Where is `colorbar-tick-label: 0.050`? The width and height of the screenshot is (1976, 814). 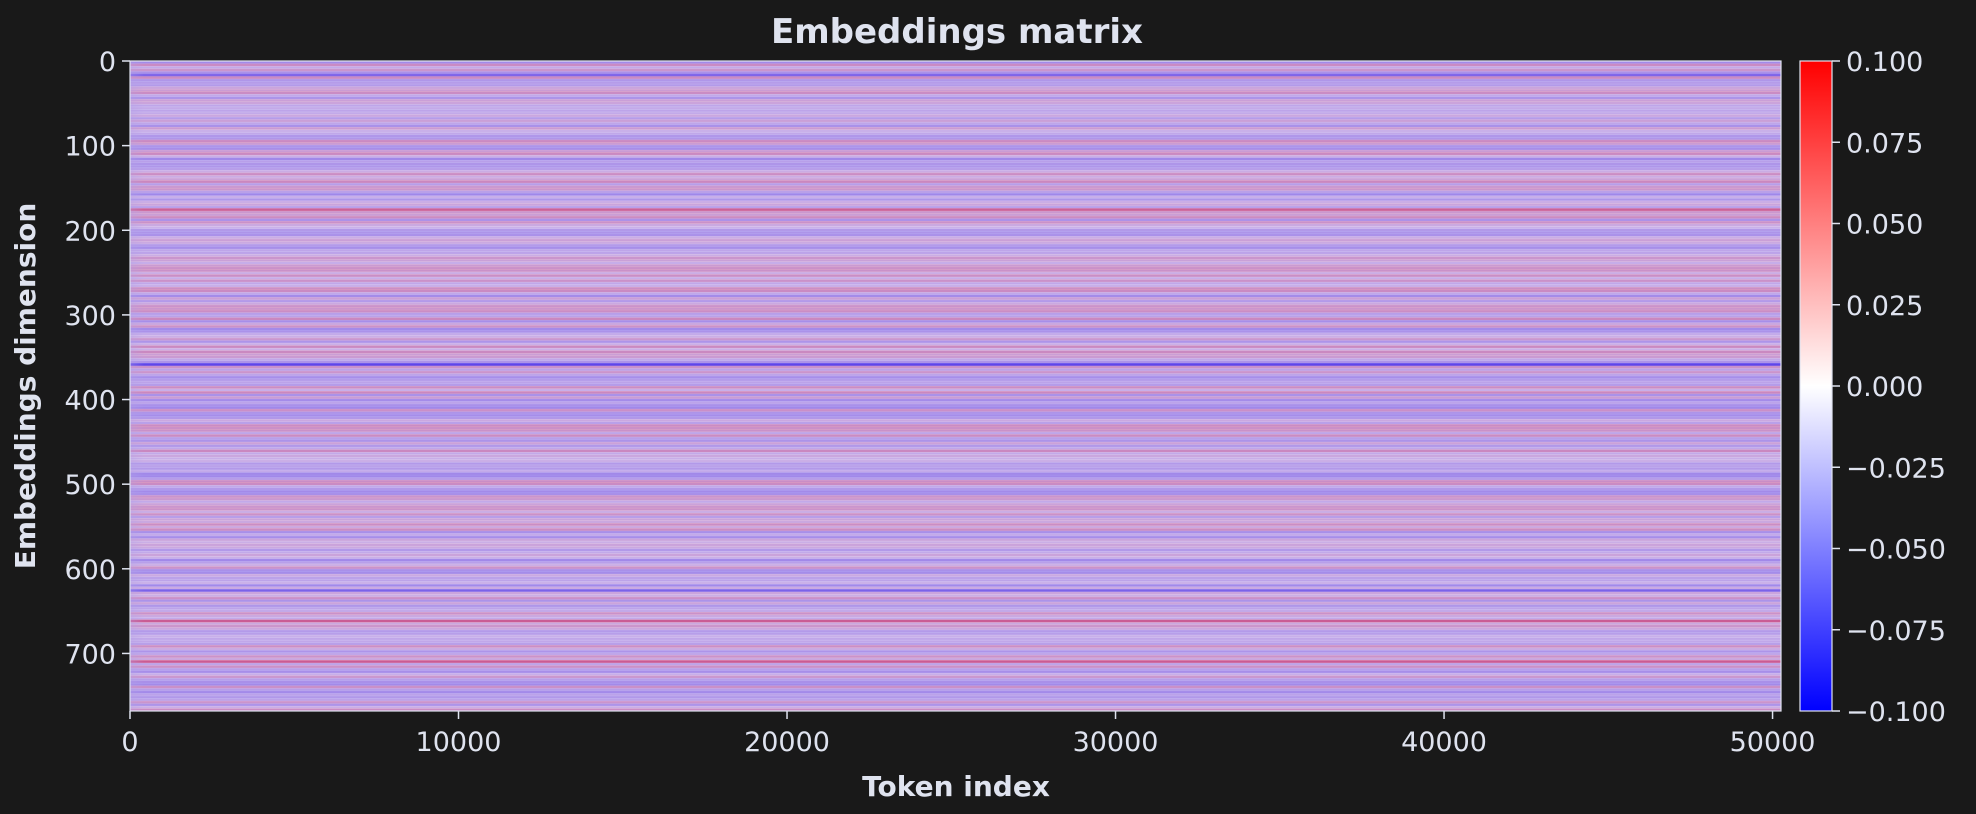 colorbar-tick-label: 0.050 is located at coordinates (1884, 225).